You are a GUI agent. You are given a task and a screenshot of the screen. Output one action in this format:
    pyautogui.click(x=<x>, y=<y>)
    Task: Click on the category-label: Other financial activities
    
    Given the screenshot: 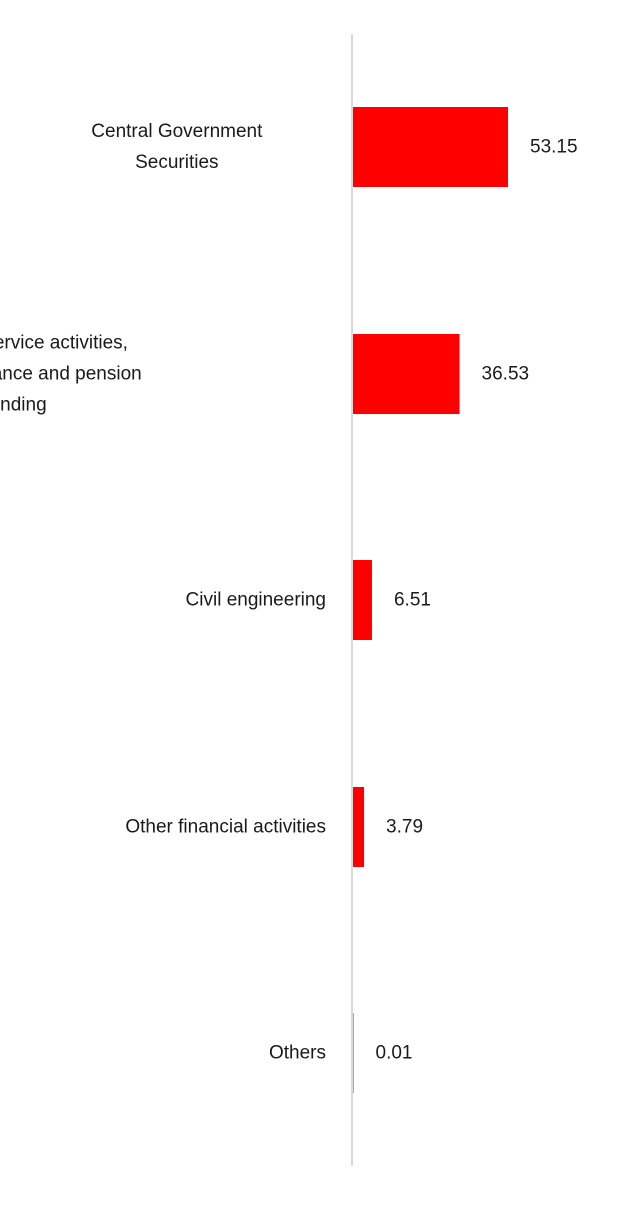 What is the action you would take?
    pyautogui.click(x=225, y=827)
    